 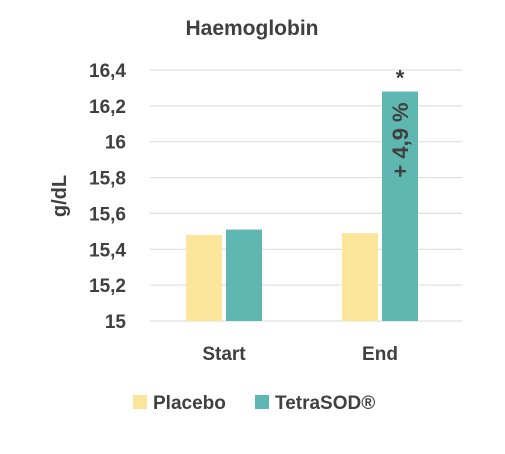 What do you see at coordinates (107, 107) in the screenshot?
I see `y-tick-label: 16,2` at bounding box center [107, 107].